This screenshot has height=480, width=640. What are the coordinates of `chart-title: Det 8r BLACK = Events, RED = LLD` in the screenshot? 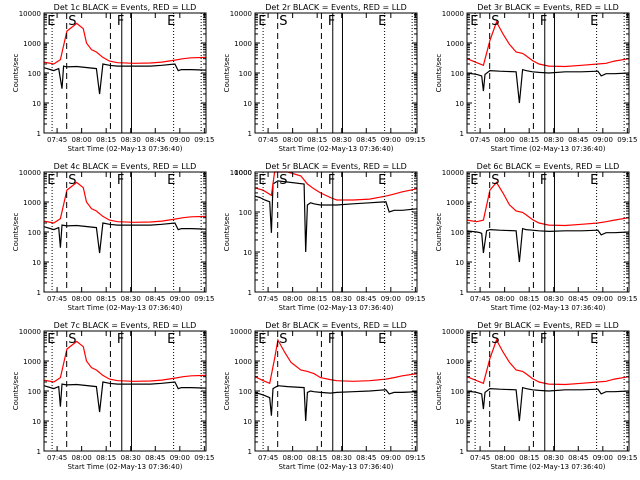 It's located at (336, 325).